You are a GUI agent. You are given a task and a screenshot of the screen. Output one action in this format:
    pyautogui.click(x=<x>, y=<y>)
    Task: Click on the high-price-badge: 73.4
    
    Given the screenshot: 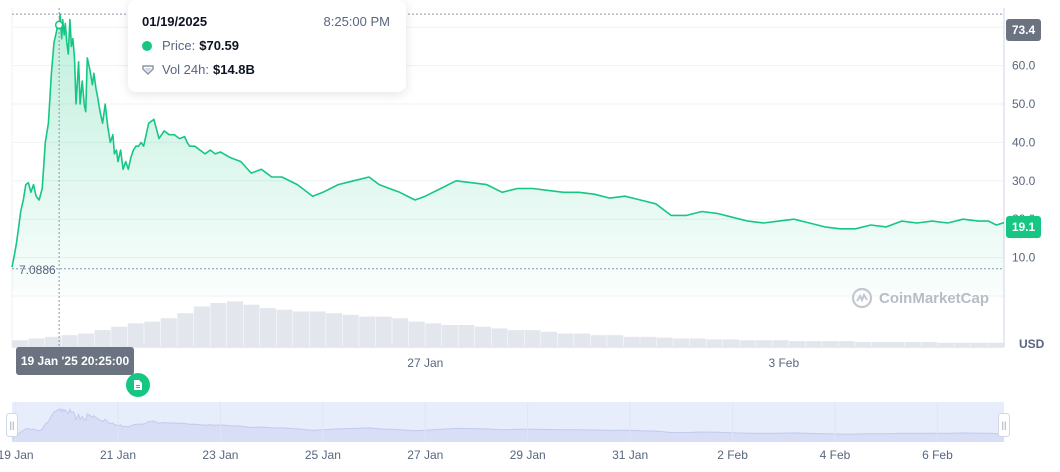 What is the action you would take?
    pyautogui.click(x=1023, y=30)
    